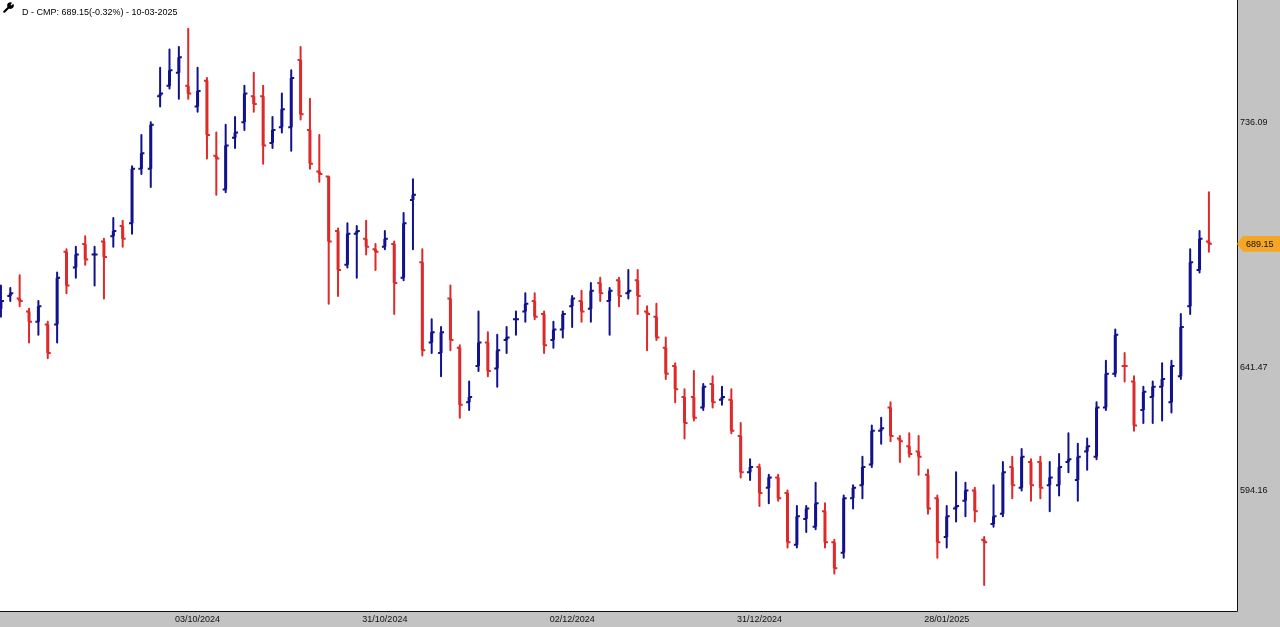 This screenshot has width=1280, height=627. Describe the element at coordinates (759, 618) in the screenshot. I see `x-tick-label: 31/12/2024` at that location.